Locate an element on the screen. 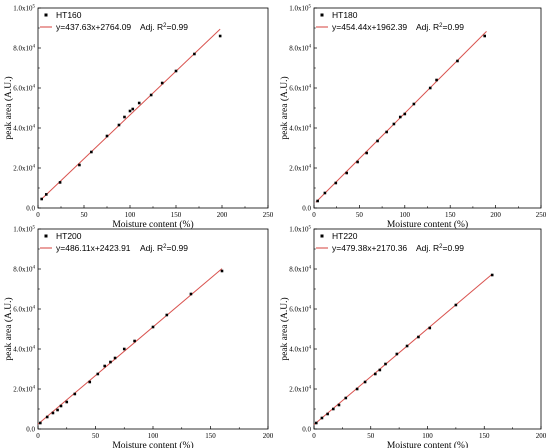  legend-fit-equation: y=437.63x+2764.09 is located at coordinates (93, 27).